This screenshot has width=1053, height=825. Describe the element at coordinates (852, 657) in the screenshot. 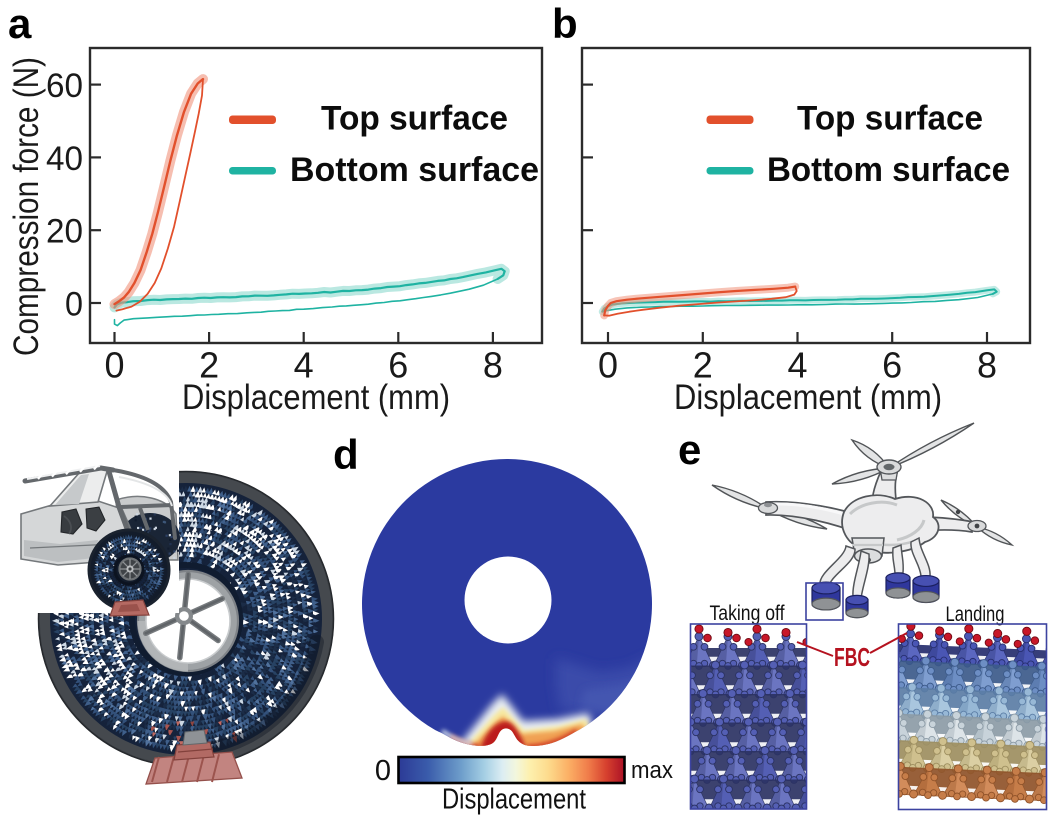

I see `svg-text: FBC` at that location.